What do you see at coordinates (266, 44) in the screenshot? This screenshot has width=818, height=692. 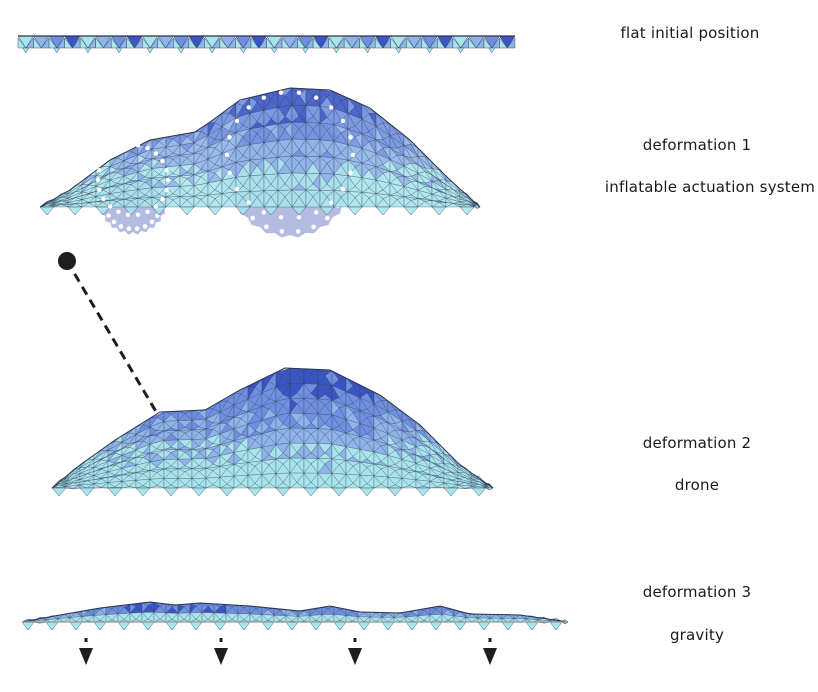 I see `mesh-flat-initial` at bounding box center [266, 44].